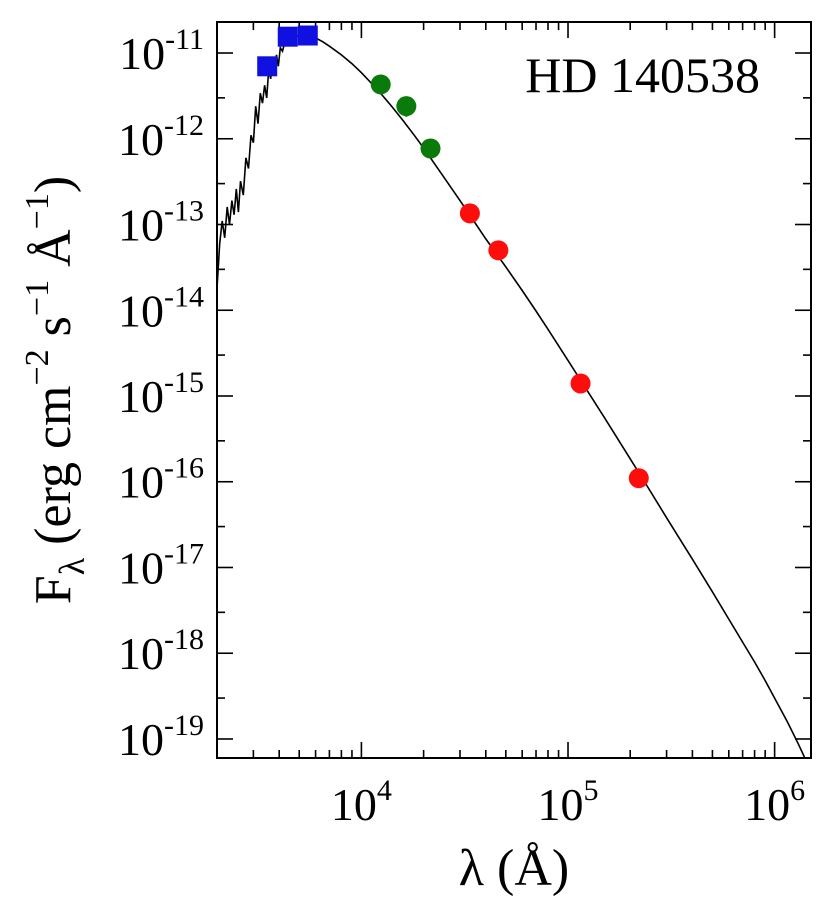 This screenshot has height=915, width=831. I want to click on y-tick-label: 10-19, so click(161, 737).